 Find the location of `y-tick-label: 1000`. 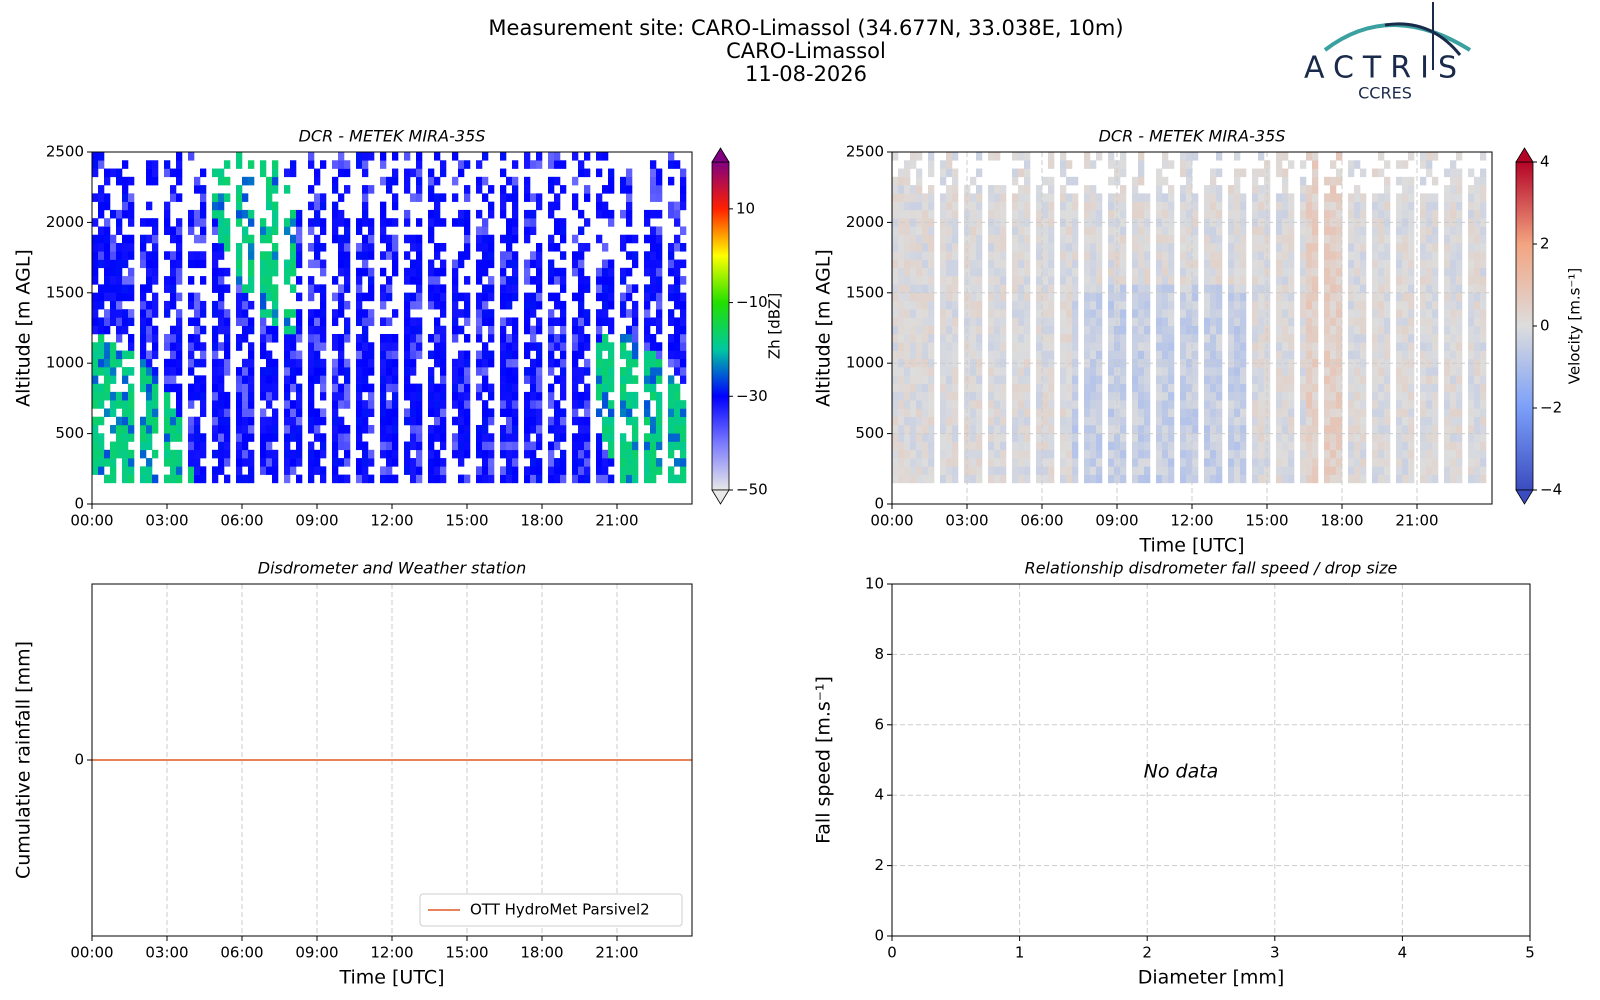

y-tick-label: 1000 is located at coordinates (65, 363).